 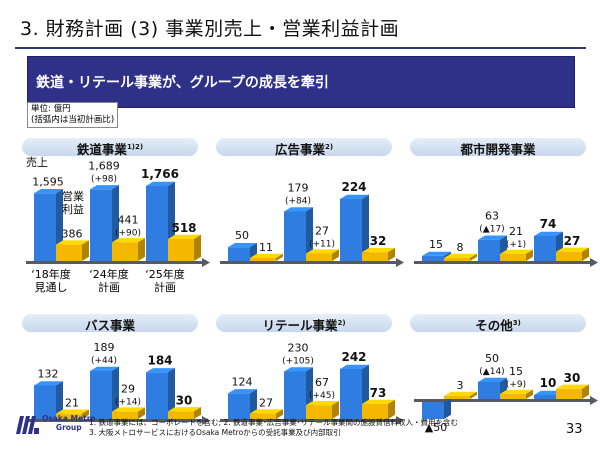 What do you see at coordinates (378, 241) in the screenshot?
I see `op-value-label: 32` at bounding box center [378, 241].